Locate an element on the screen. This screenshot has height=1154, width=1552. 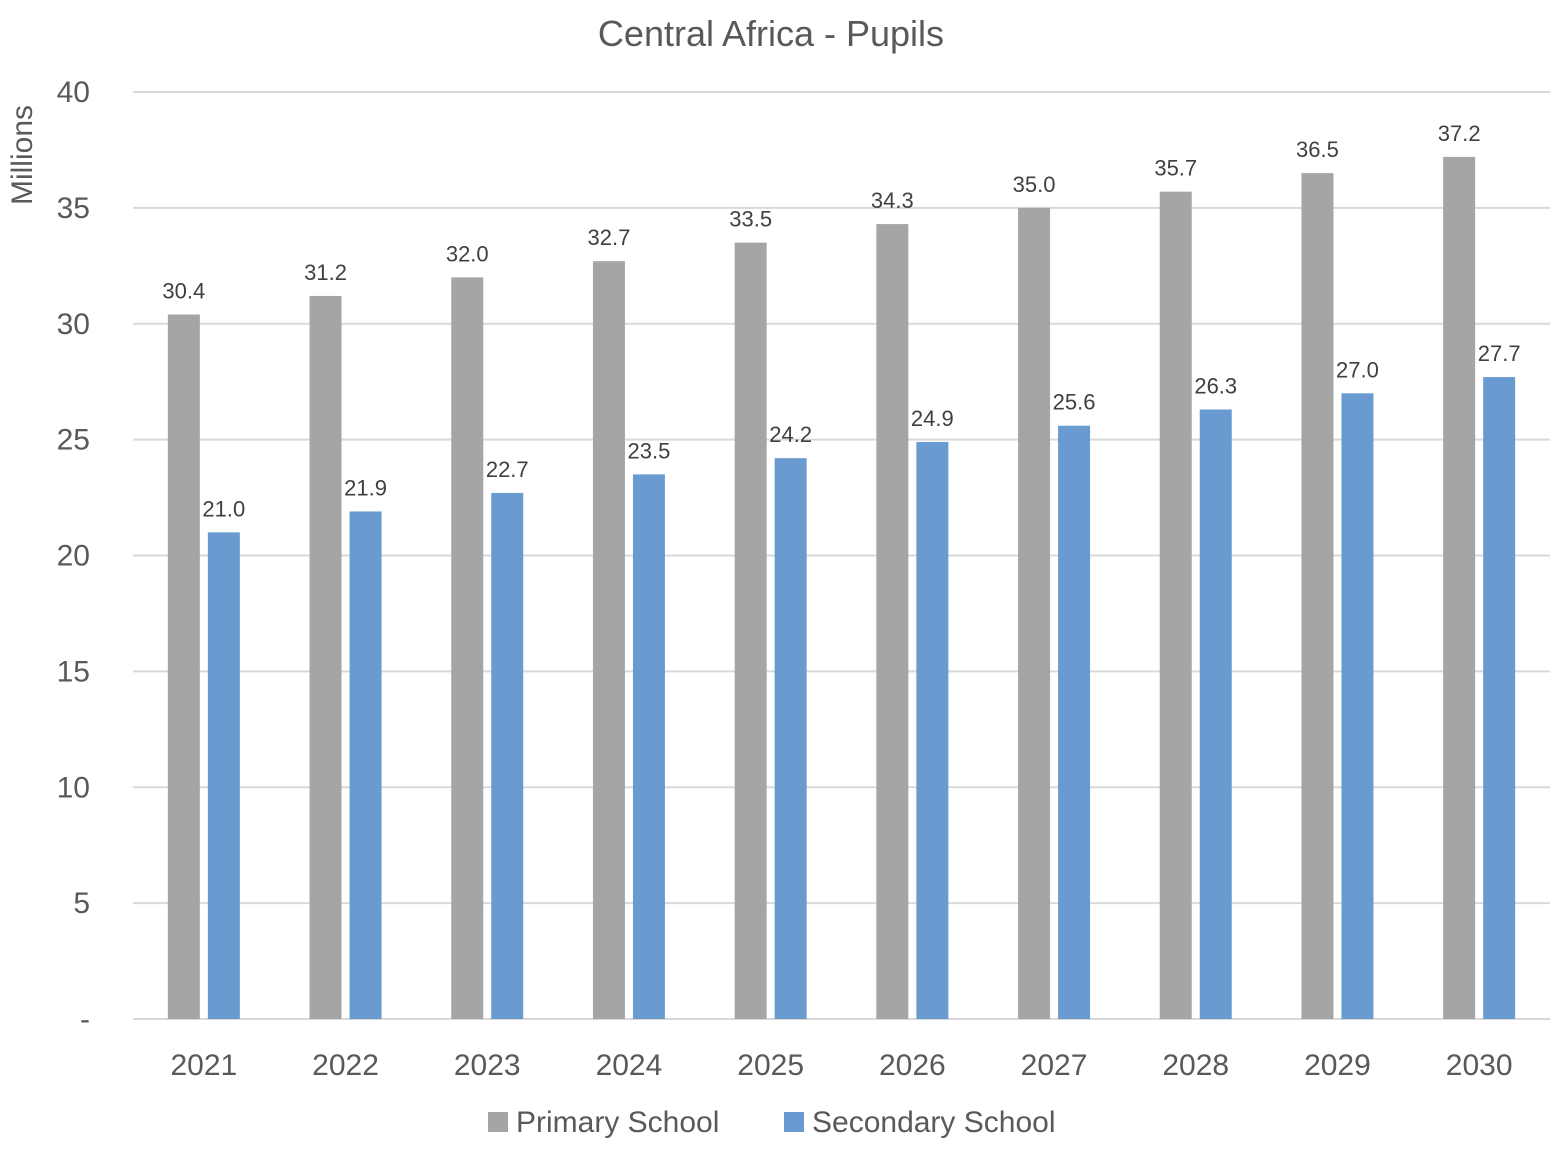
secondary-school-data-label: 24.9 is located at coordinates (932, 418).